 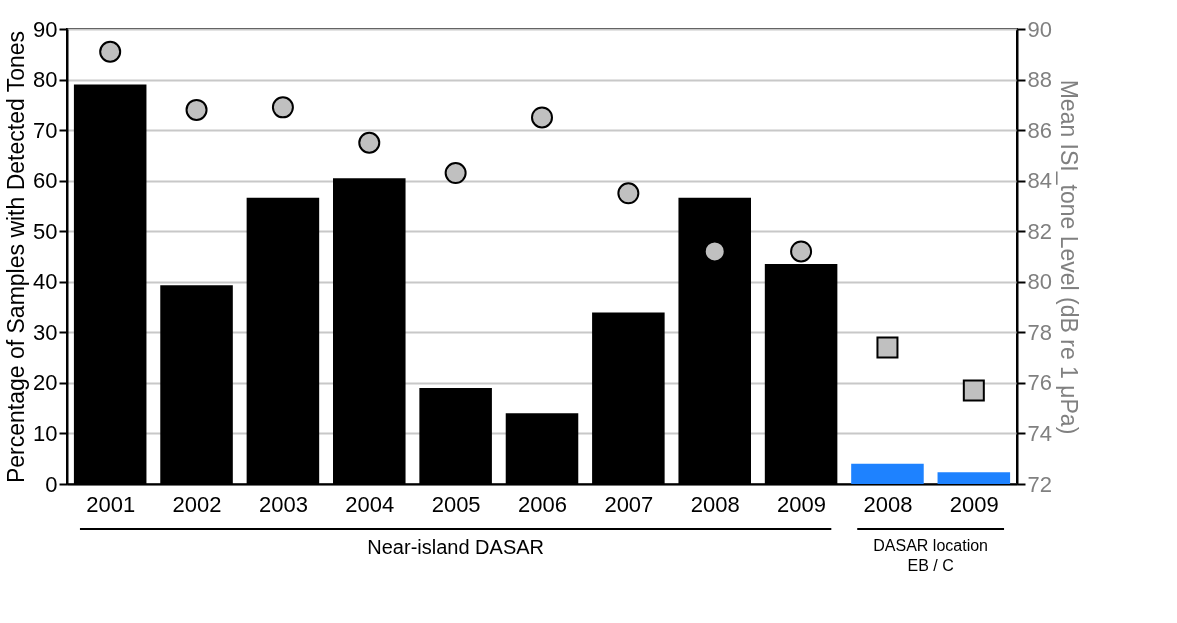 I want to click on x-tick-label: 2001, so click(x=111, y=504).